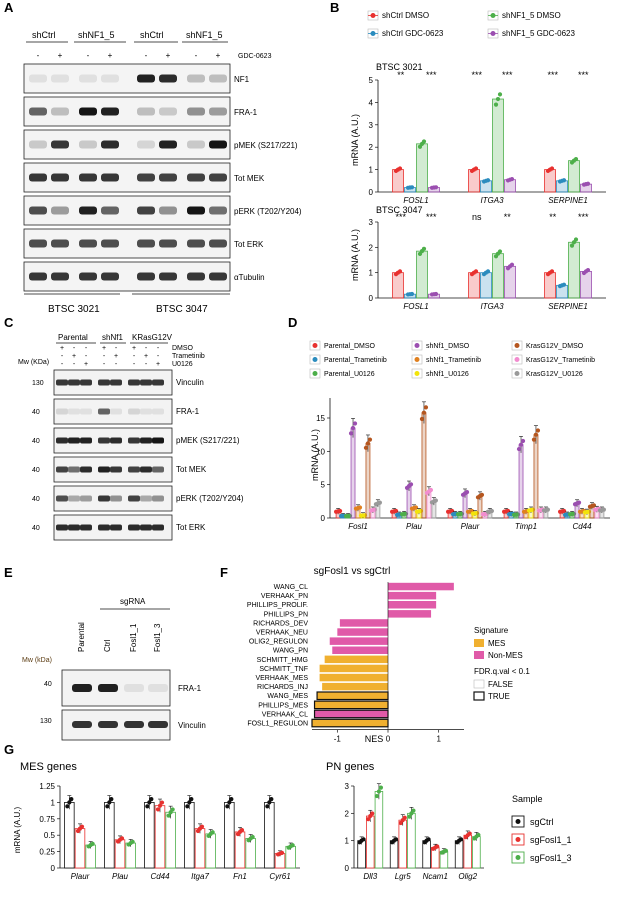 This screenshot has height=907, width=617. What do you see at coordinates (204, 35) in the screenshot?
I see `a-group-label-4: shNF1_5` at bounding box center [204, 35].